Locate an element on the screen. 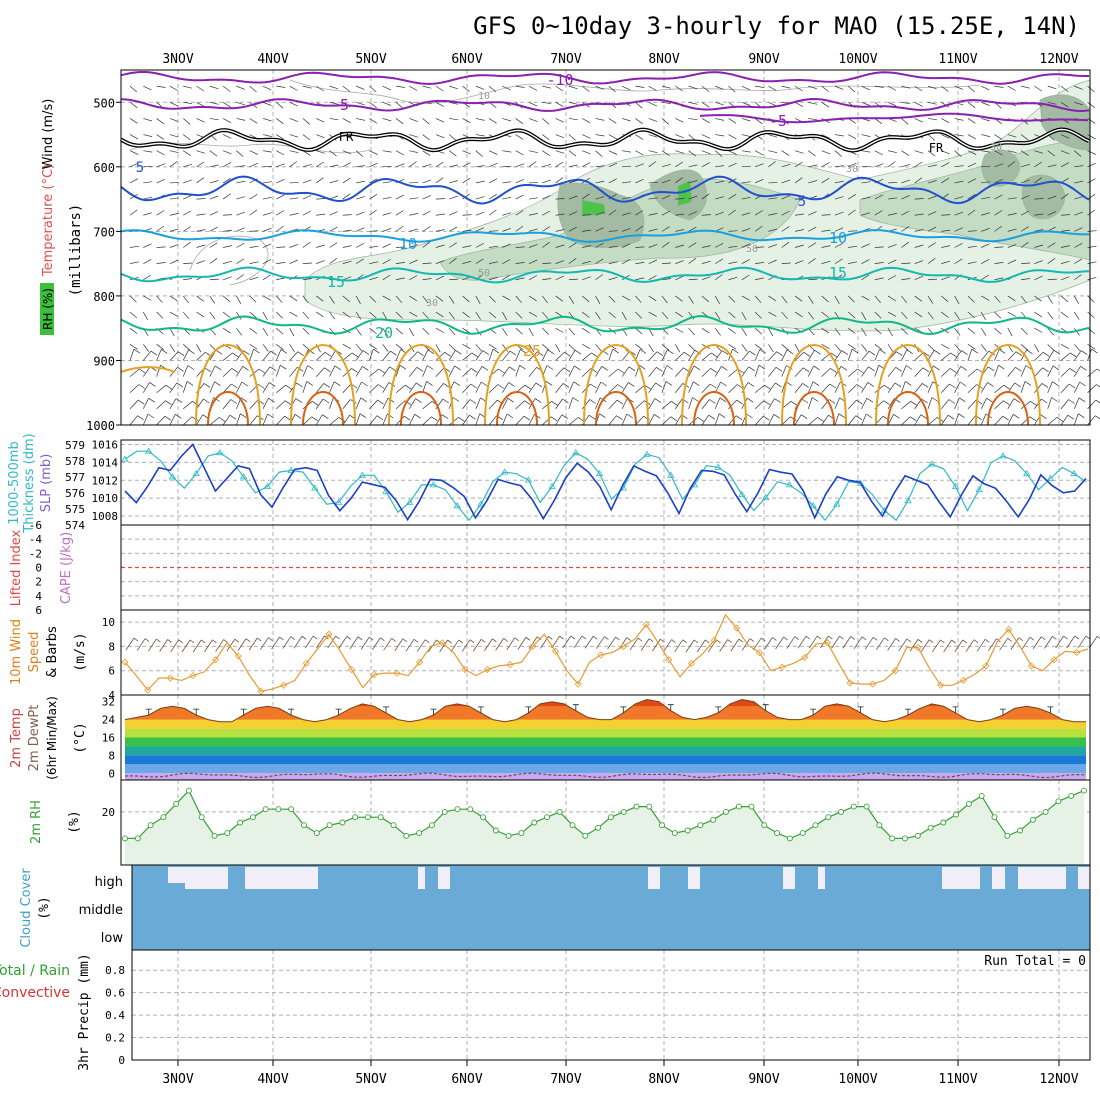 The image size is (1100, 1100). precip-tick: 0.2 is located at coordinates (115, 1038).